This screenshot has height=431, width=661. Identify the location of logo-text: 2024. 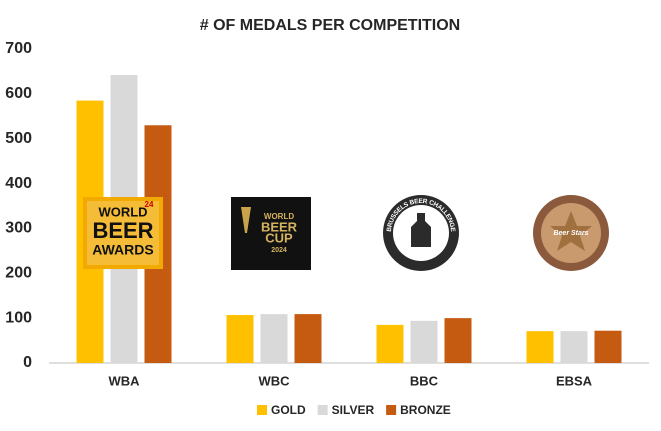
(279, 250).